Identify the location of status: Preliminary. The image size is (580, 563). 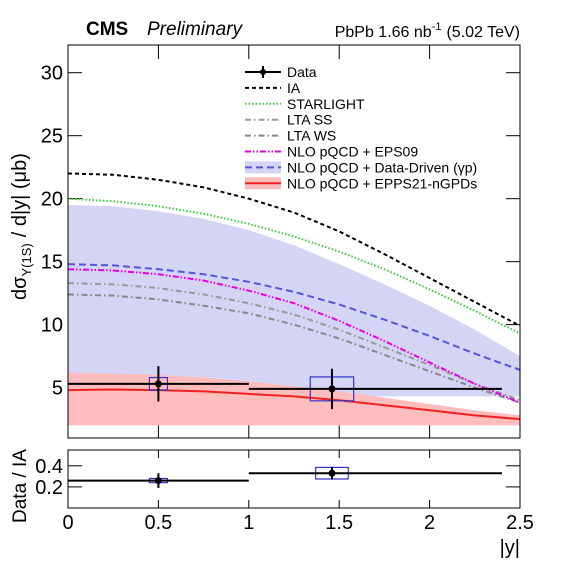
(195, 29).